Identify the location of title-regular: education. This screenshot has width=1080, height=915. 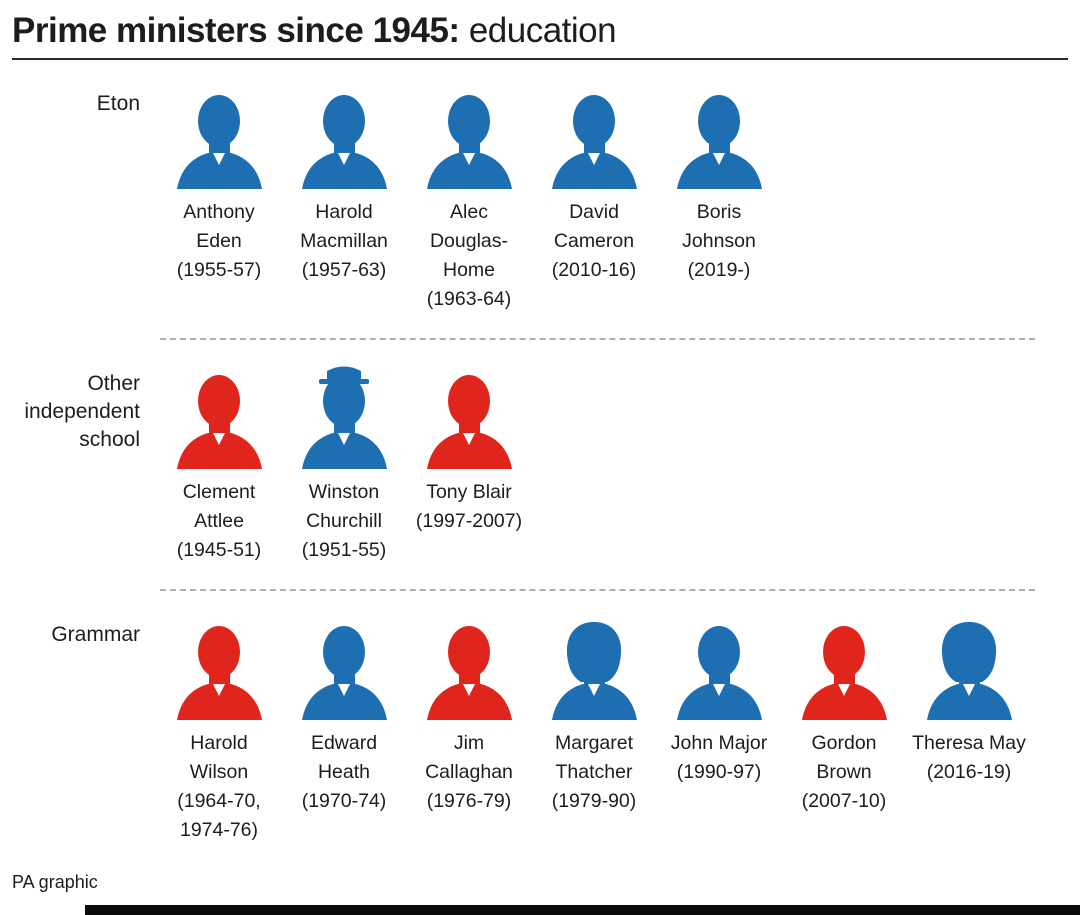
(538, 30).